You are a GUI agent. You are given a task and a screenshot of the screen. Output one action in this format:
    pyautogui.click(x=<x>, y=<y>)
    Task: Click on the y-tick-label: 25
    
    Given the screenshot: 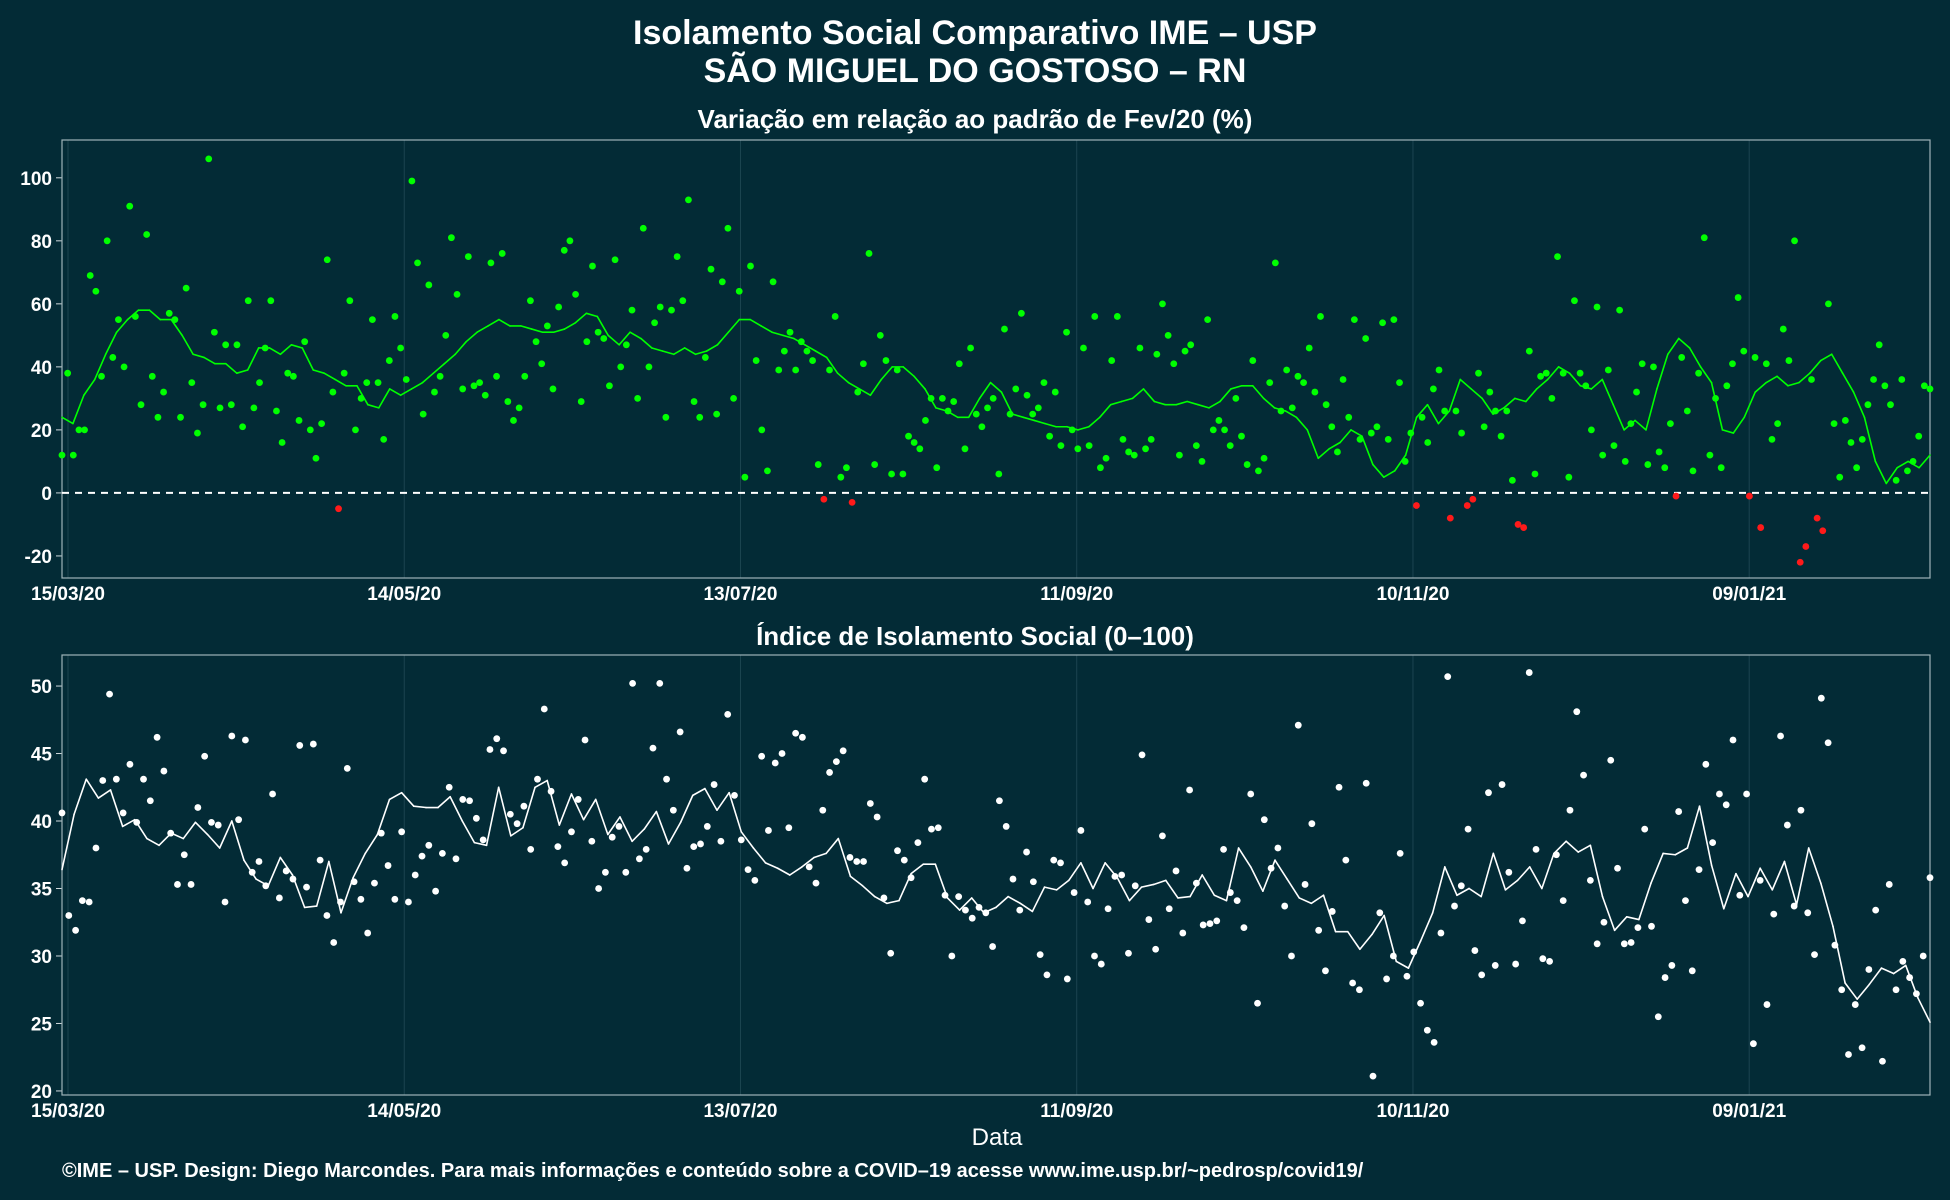 What is the action you would take?
    pyautogui.click(x=42, y=1024)
    